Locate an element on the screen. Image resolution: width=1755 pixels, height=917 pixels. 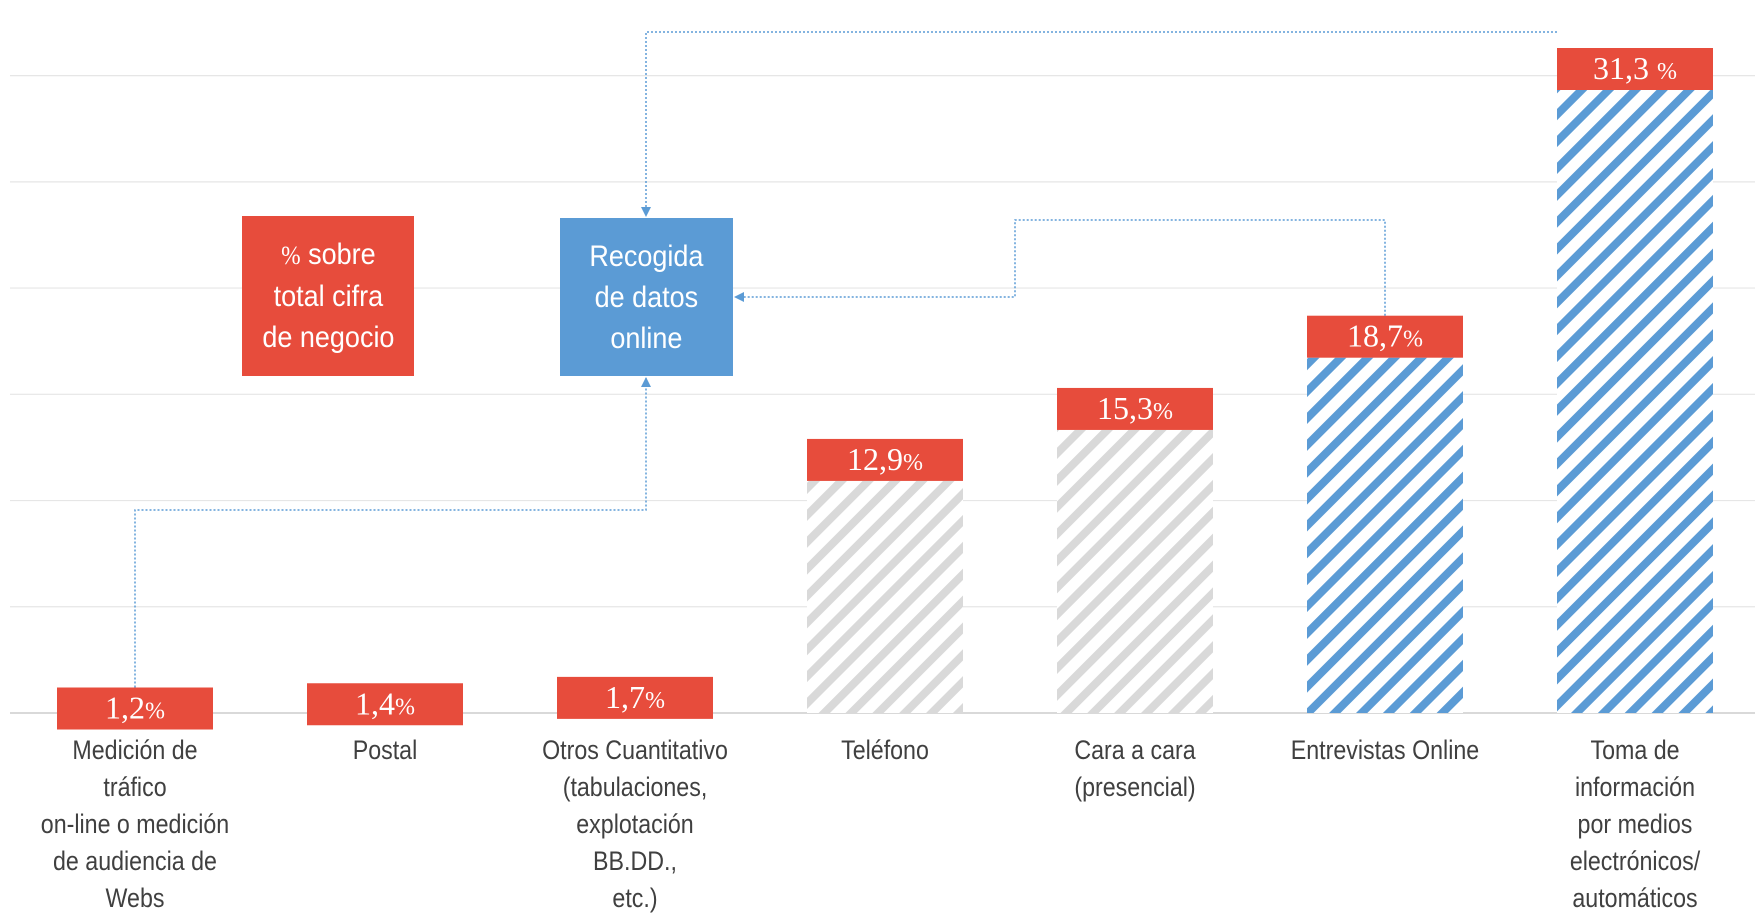
x-tick-label-4: Teléfono is located at coordinates (885, 750).